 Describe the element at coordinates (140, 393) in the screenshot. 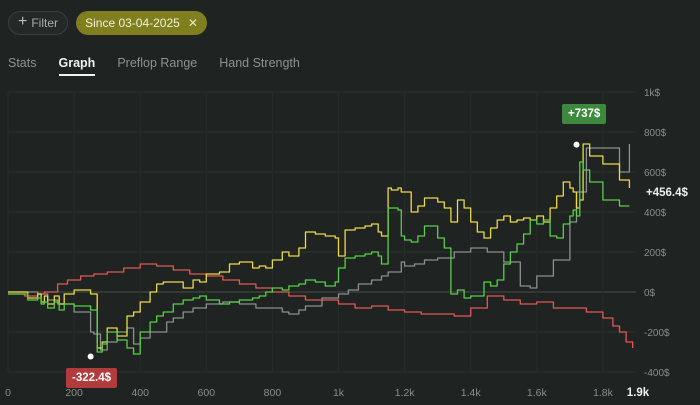

I see `x-tick-label: 400` at that location.